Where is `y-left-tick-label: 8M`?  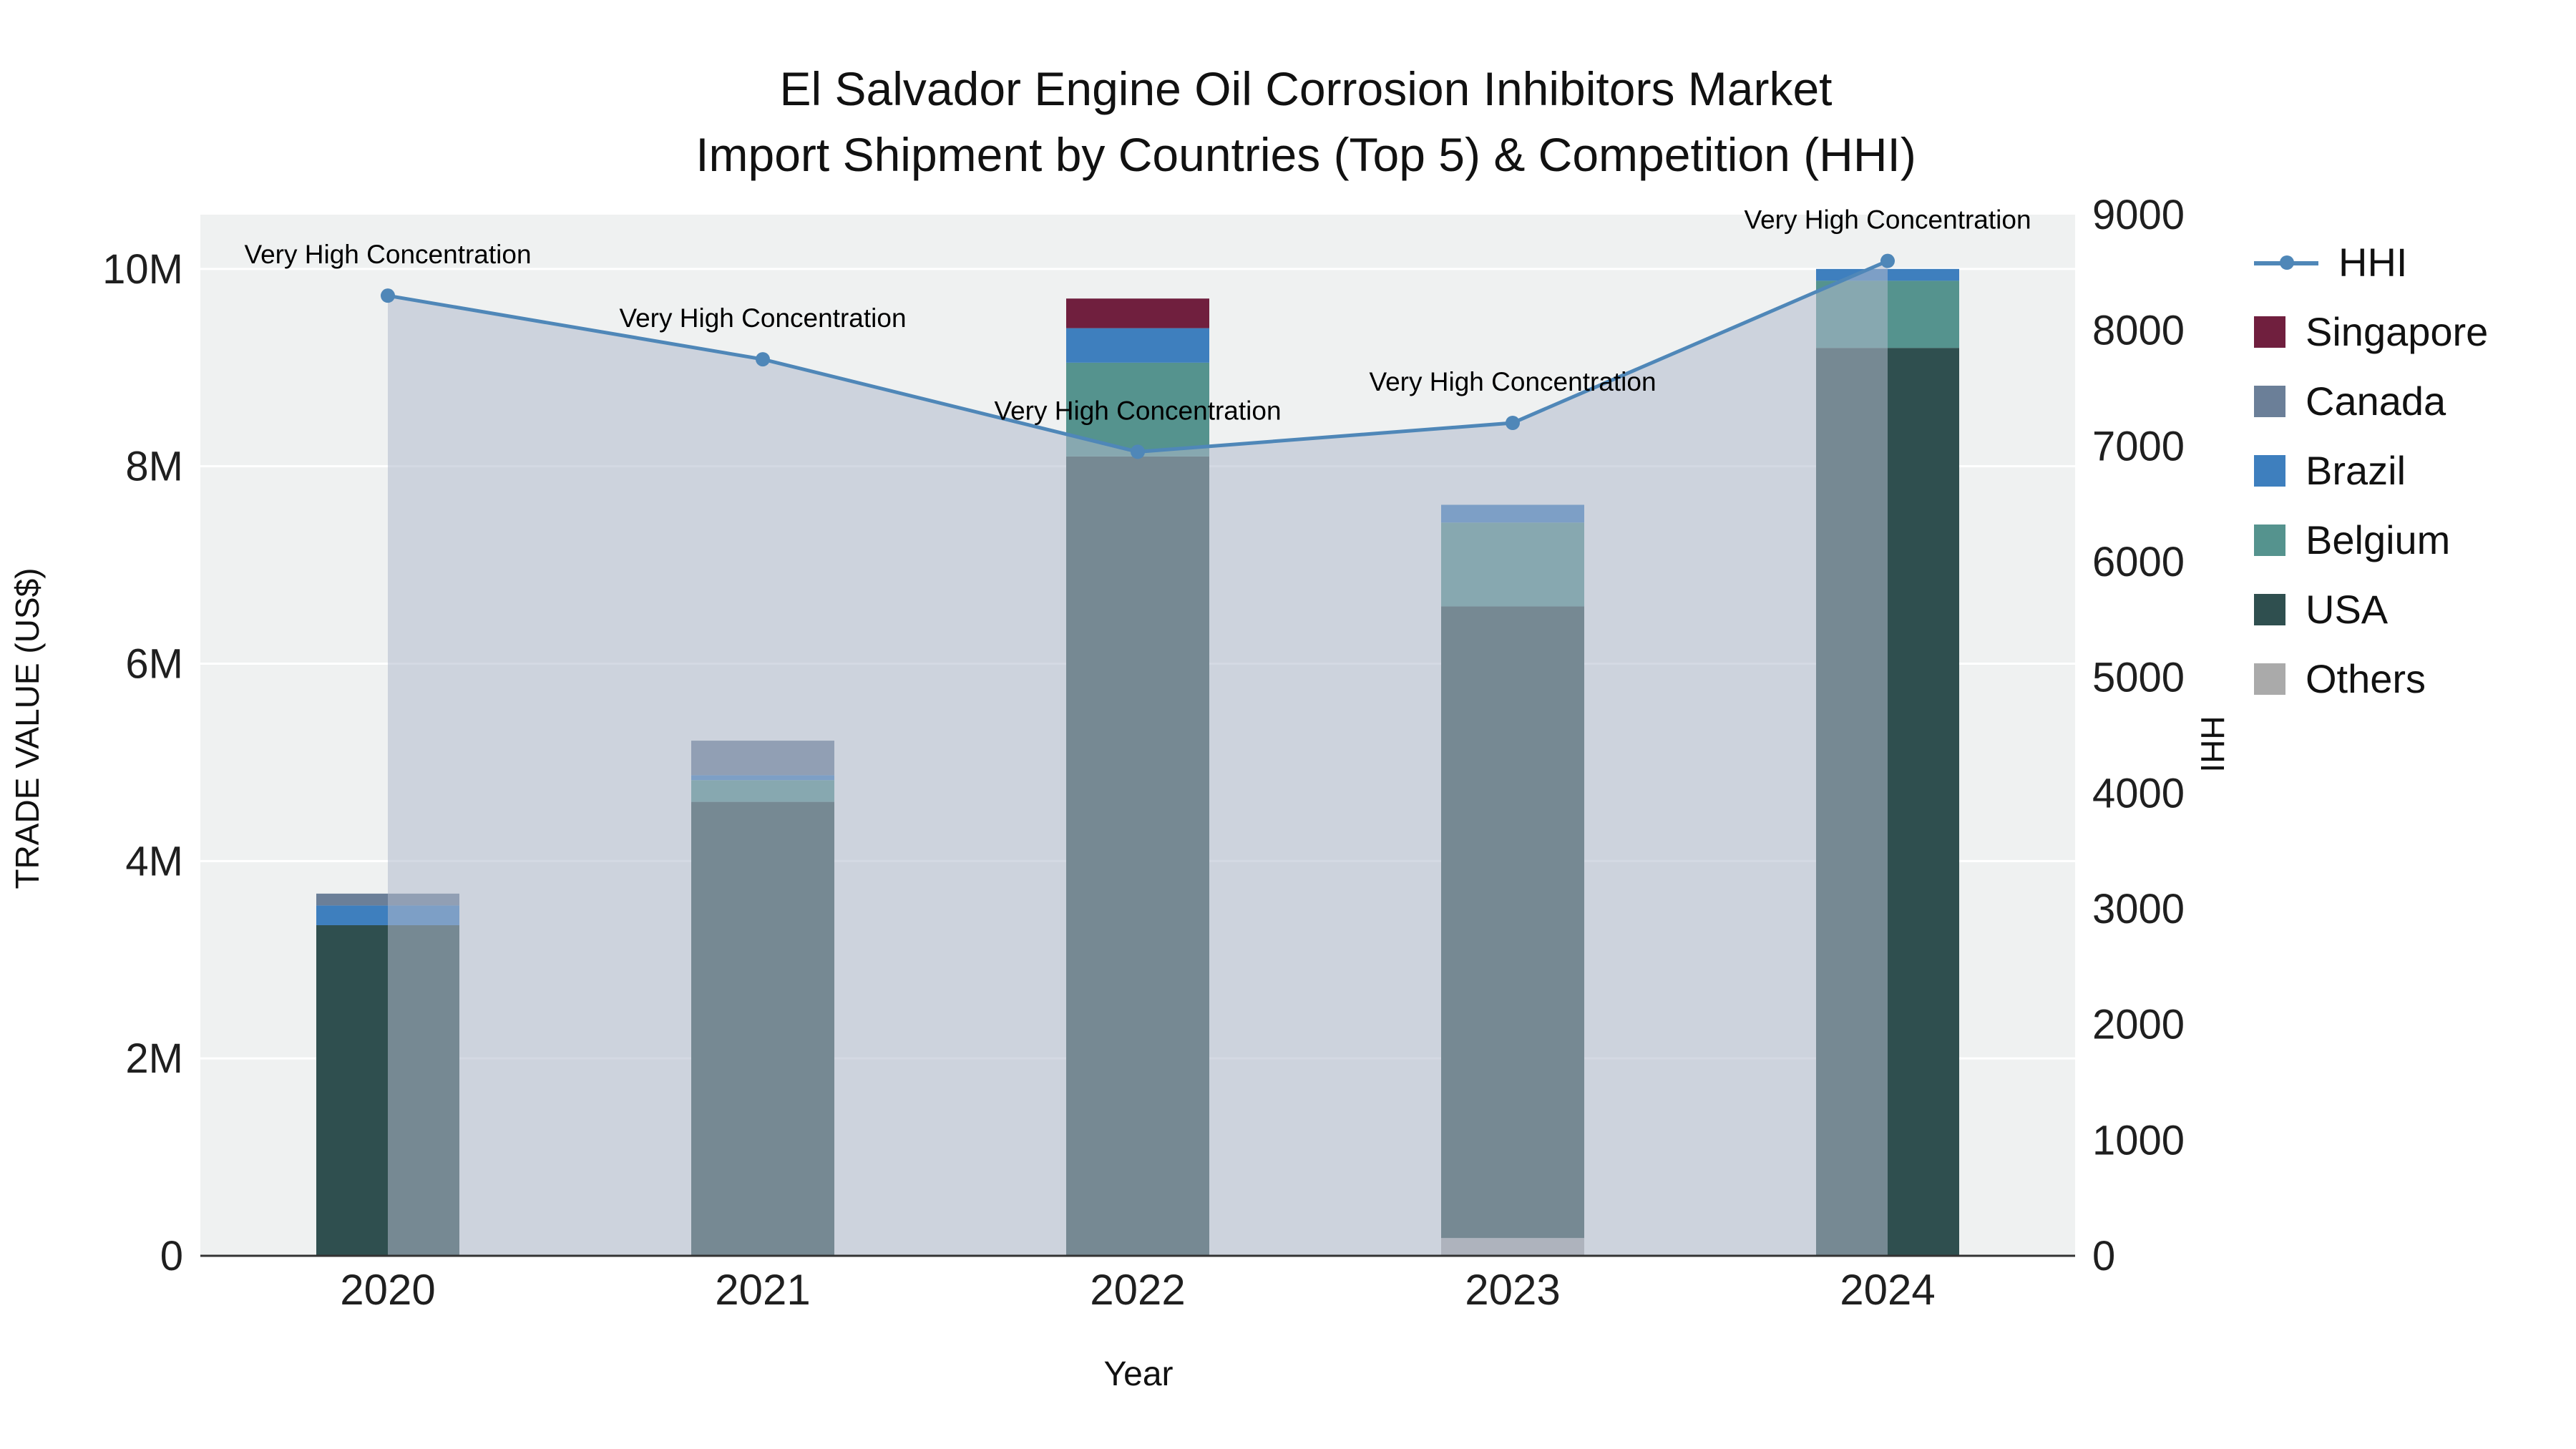
y-left-tick-label: 8M is located at coordinates (154, 467).